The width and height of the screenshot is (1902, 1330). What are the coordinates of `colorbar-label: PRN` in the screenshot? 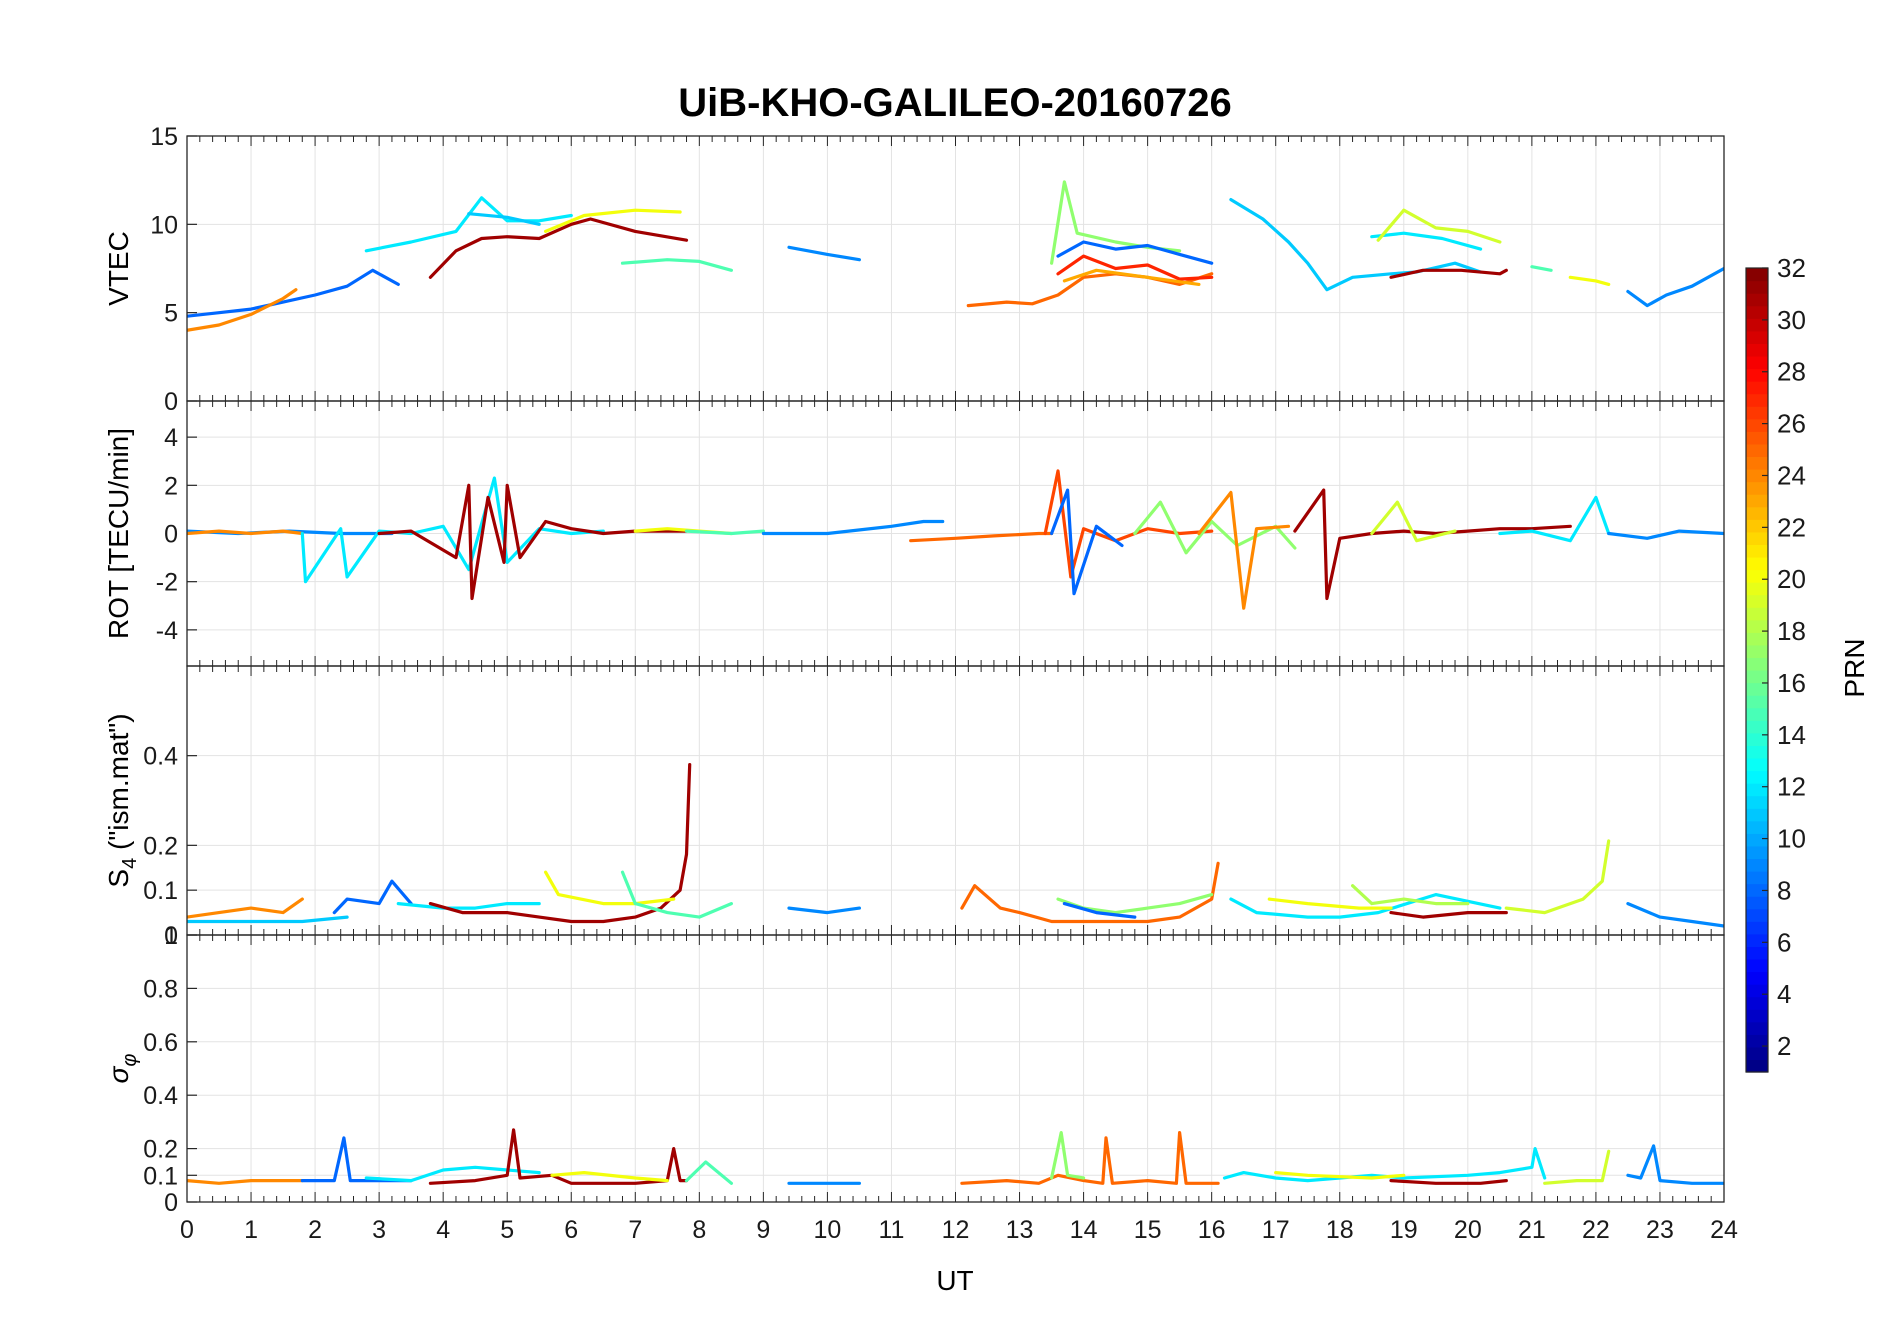 It's located at (1854, 667).